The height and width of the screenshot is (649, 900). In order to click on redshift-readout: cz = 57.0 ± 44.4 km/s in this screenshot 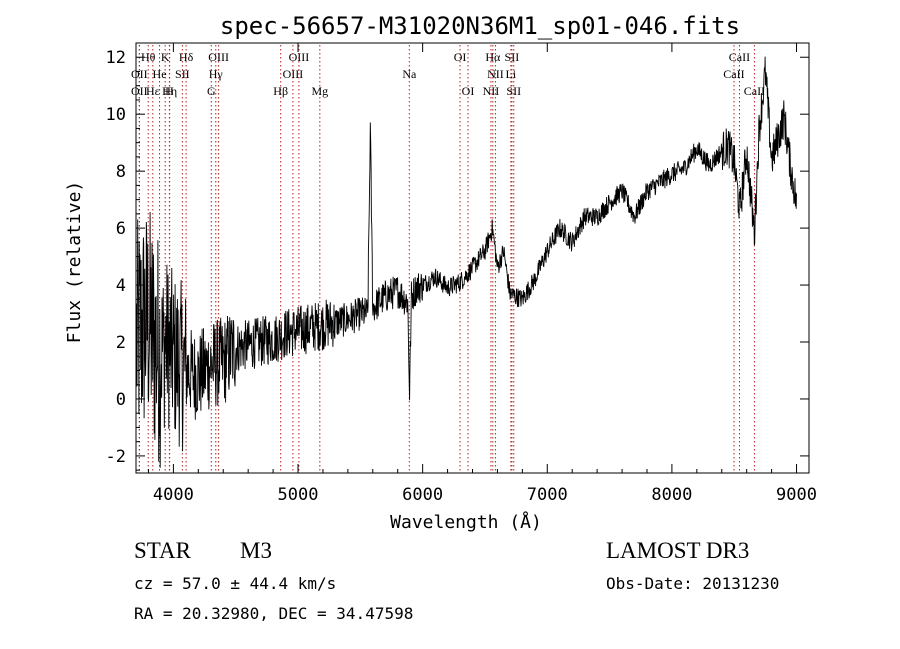, I will do `click(235, 583)`.